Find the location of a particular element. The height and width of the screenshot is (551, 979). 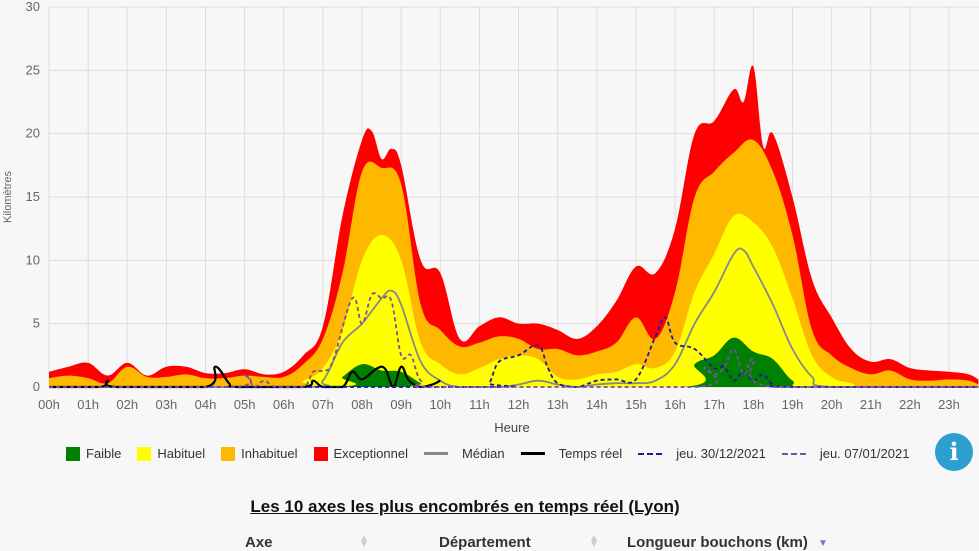

x-tick-label: 09h is located at coordinates (401, 404).